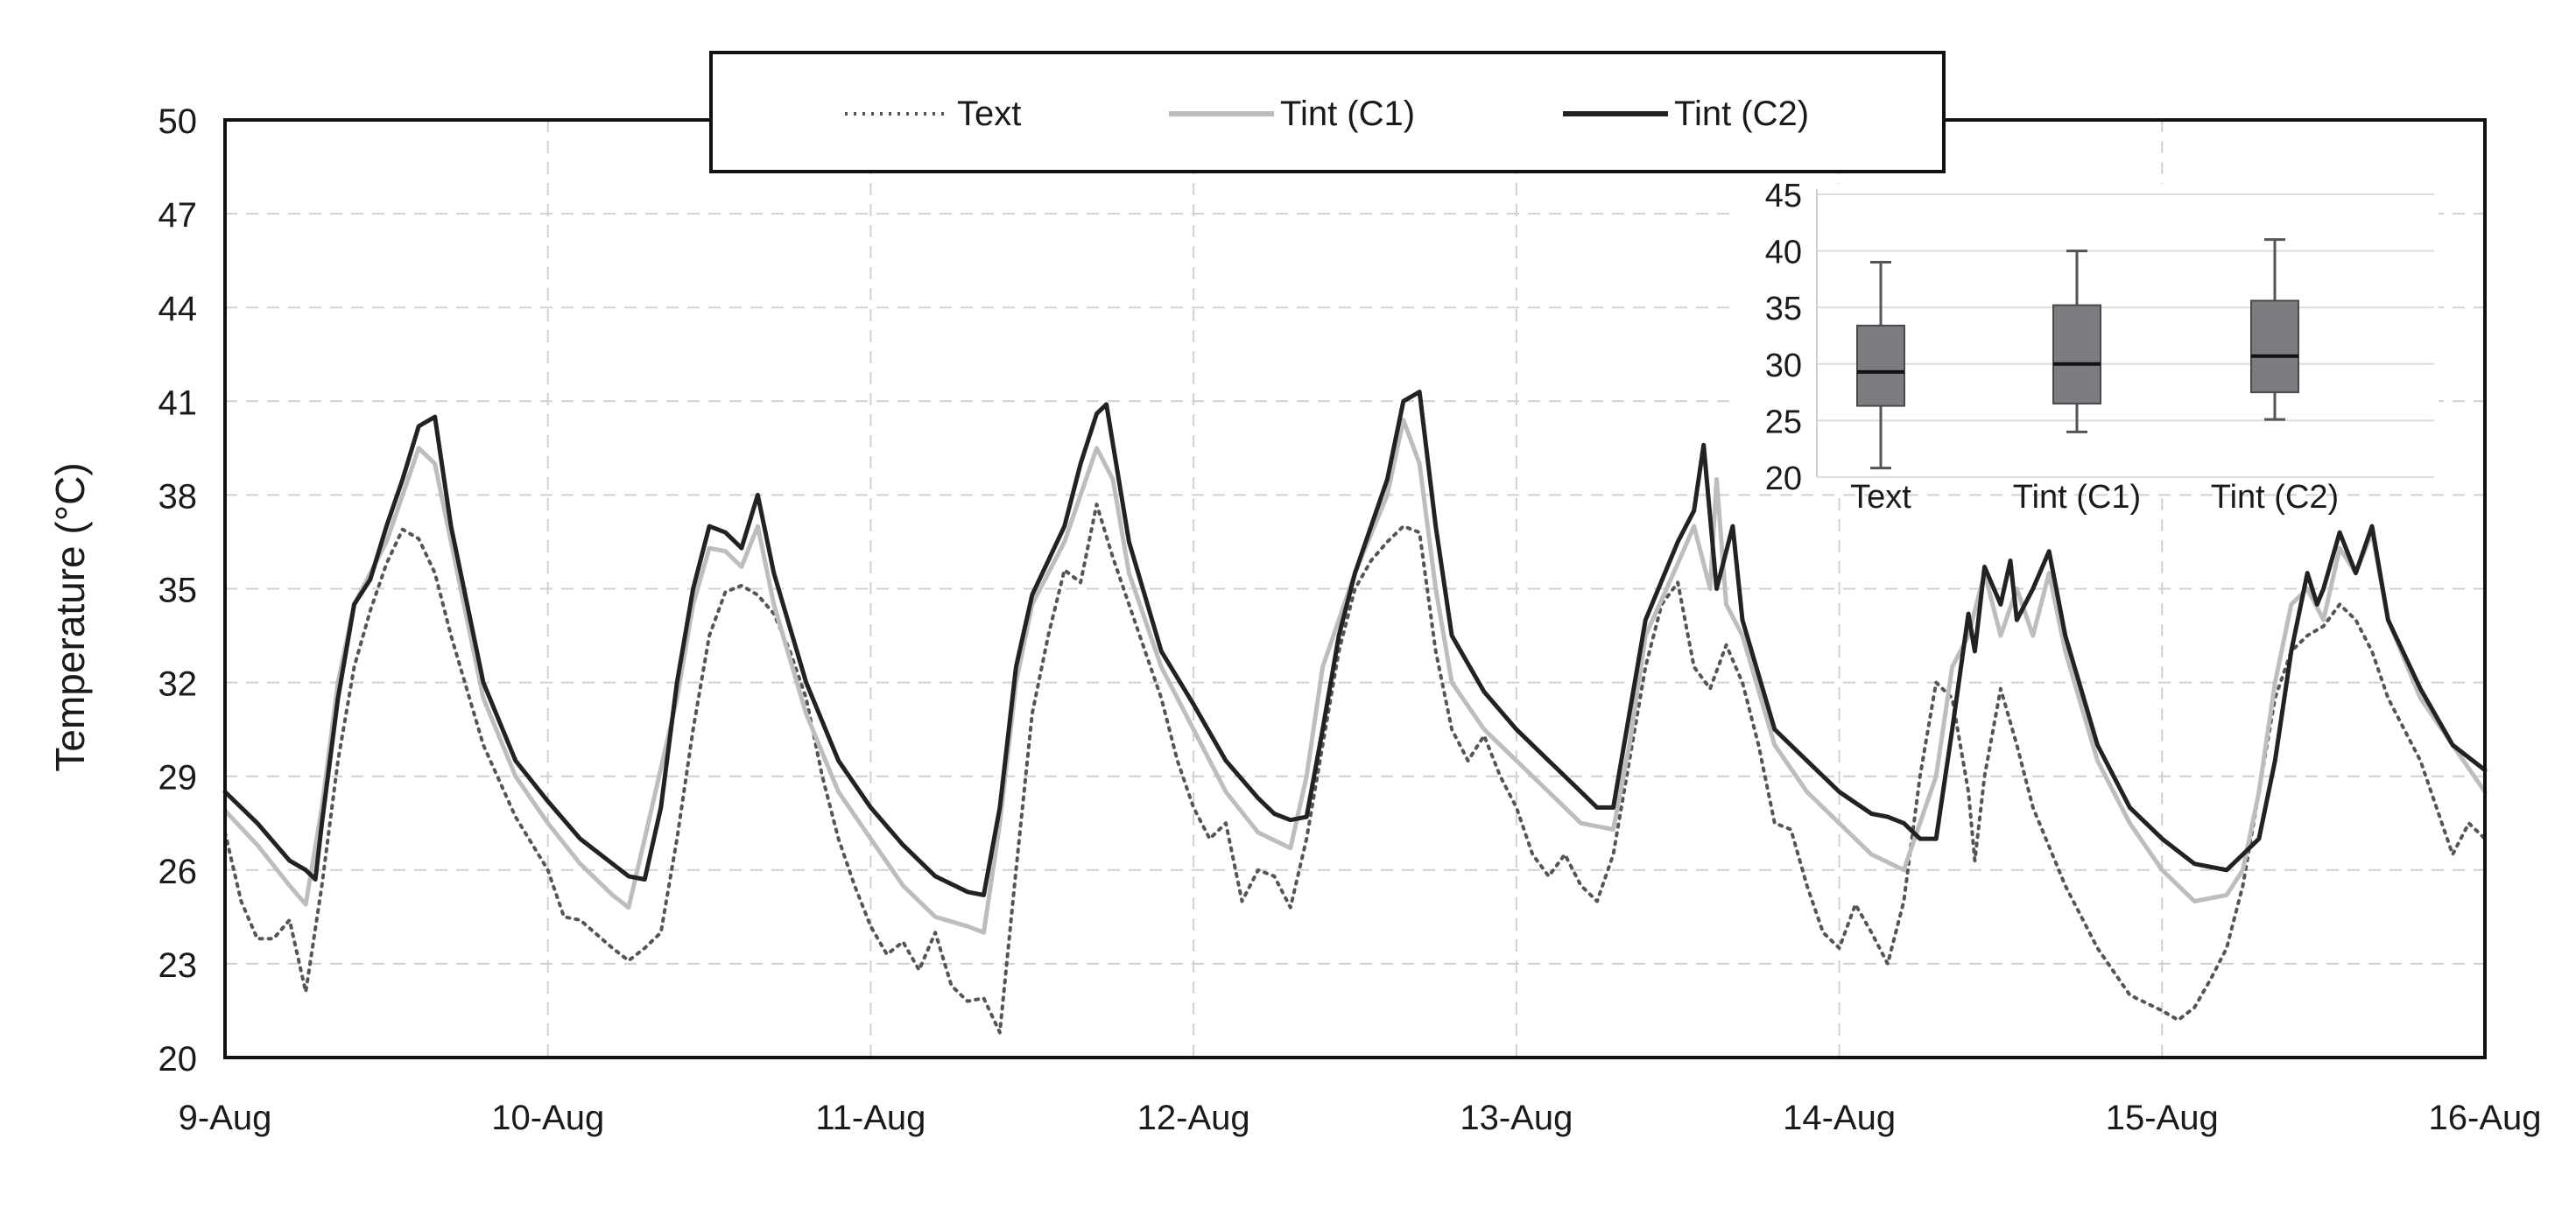 The height and width of the screenshot is (1223, 2576). Describe the element at coordinates (225, 1118) in the screenshot. I see `x-tick-label: 9-Aug` at that location.